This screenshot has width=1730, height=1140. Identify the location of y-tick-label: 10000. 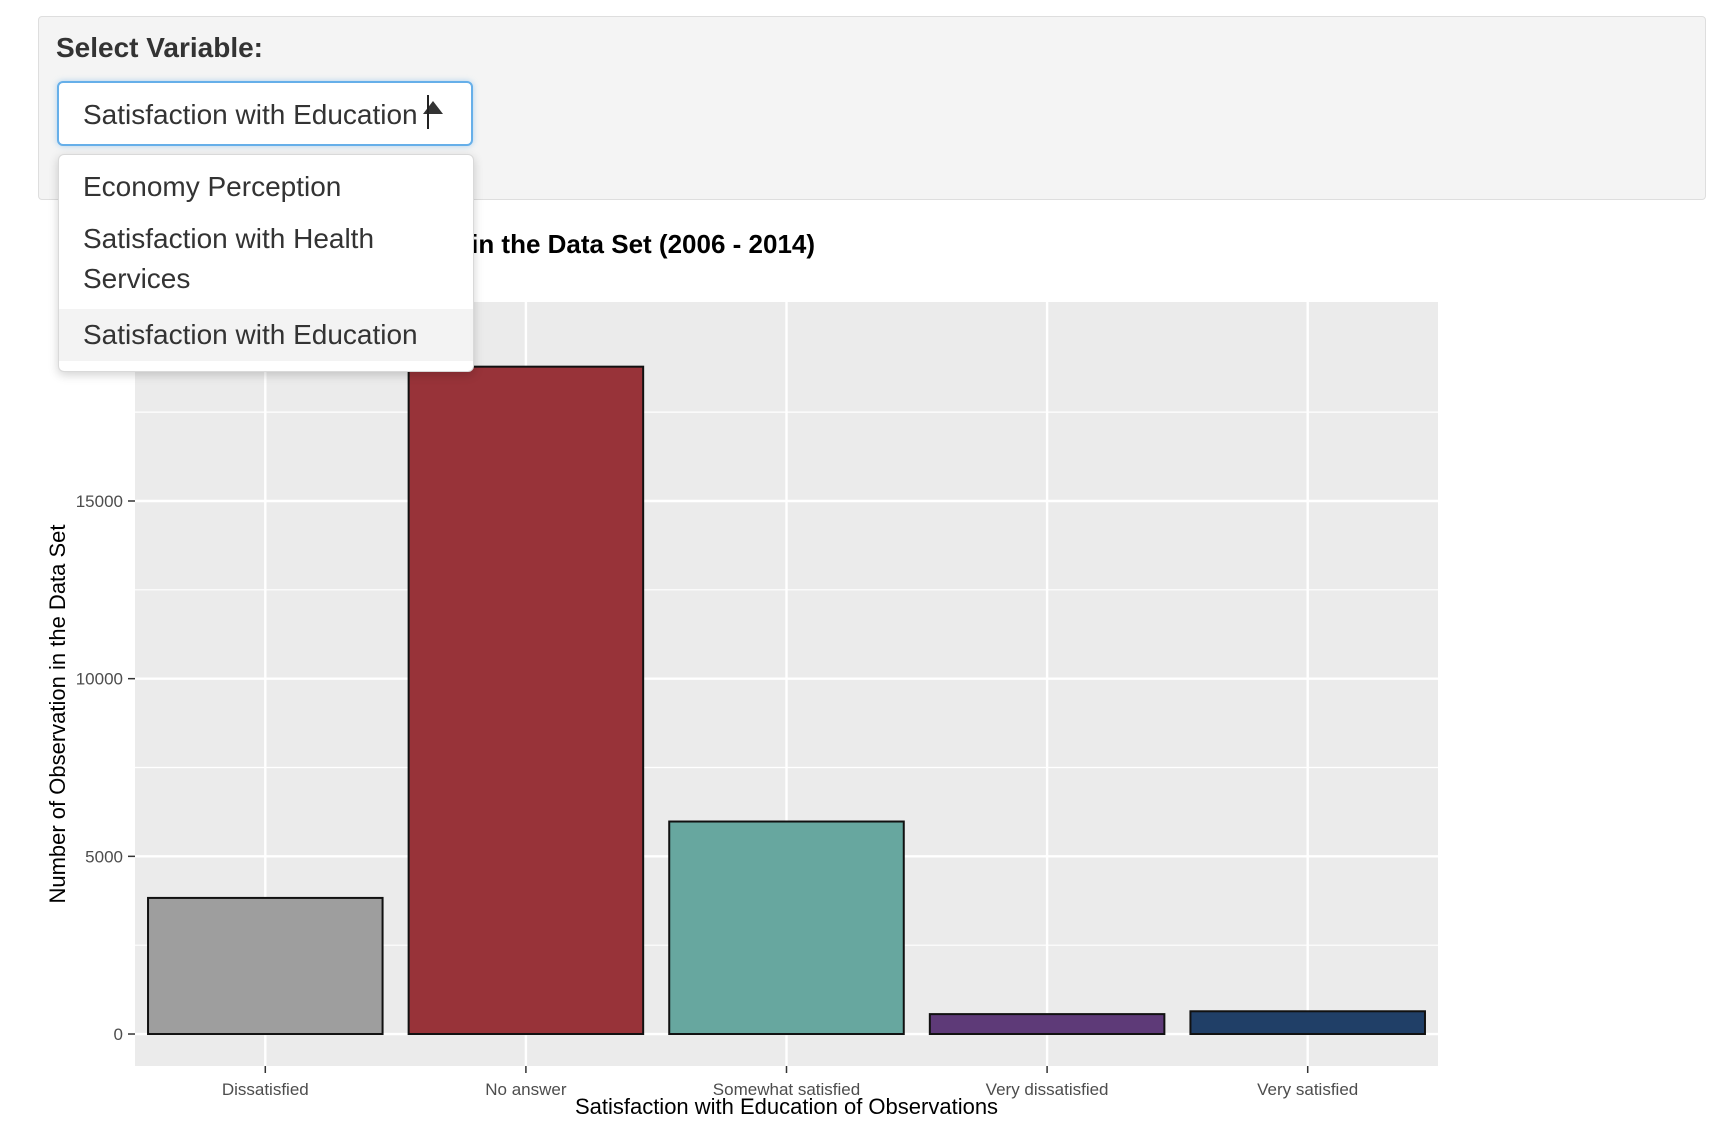
(99, 679).